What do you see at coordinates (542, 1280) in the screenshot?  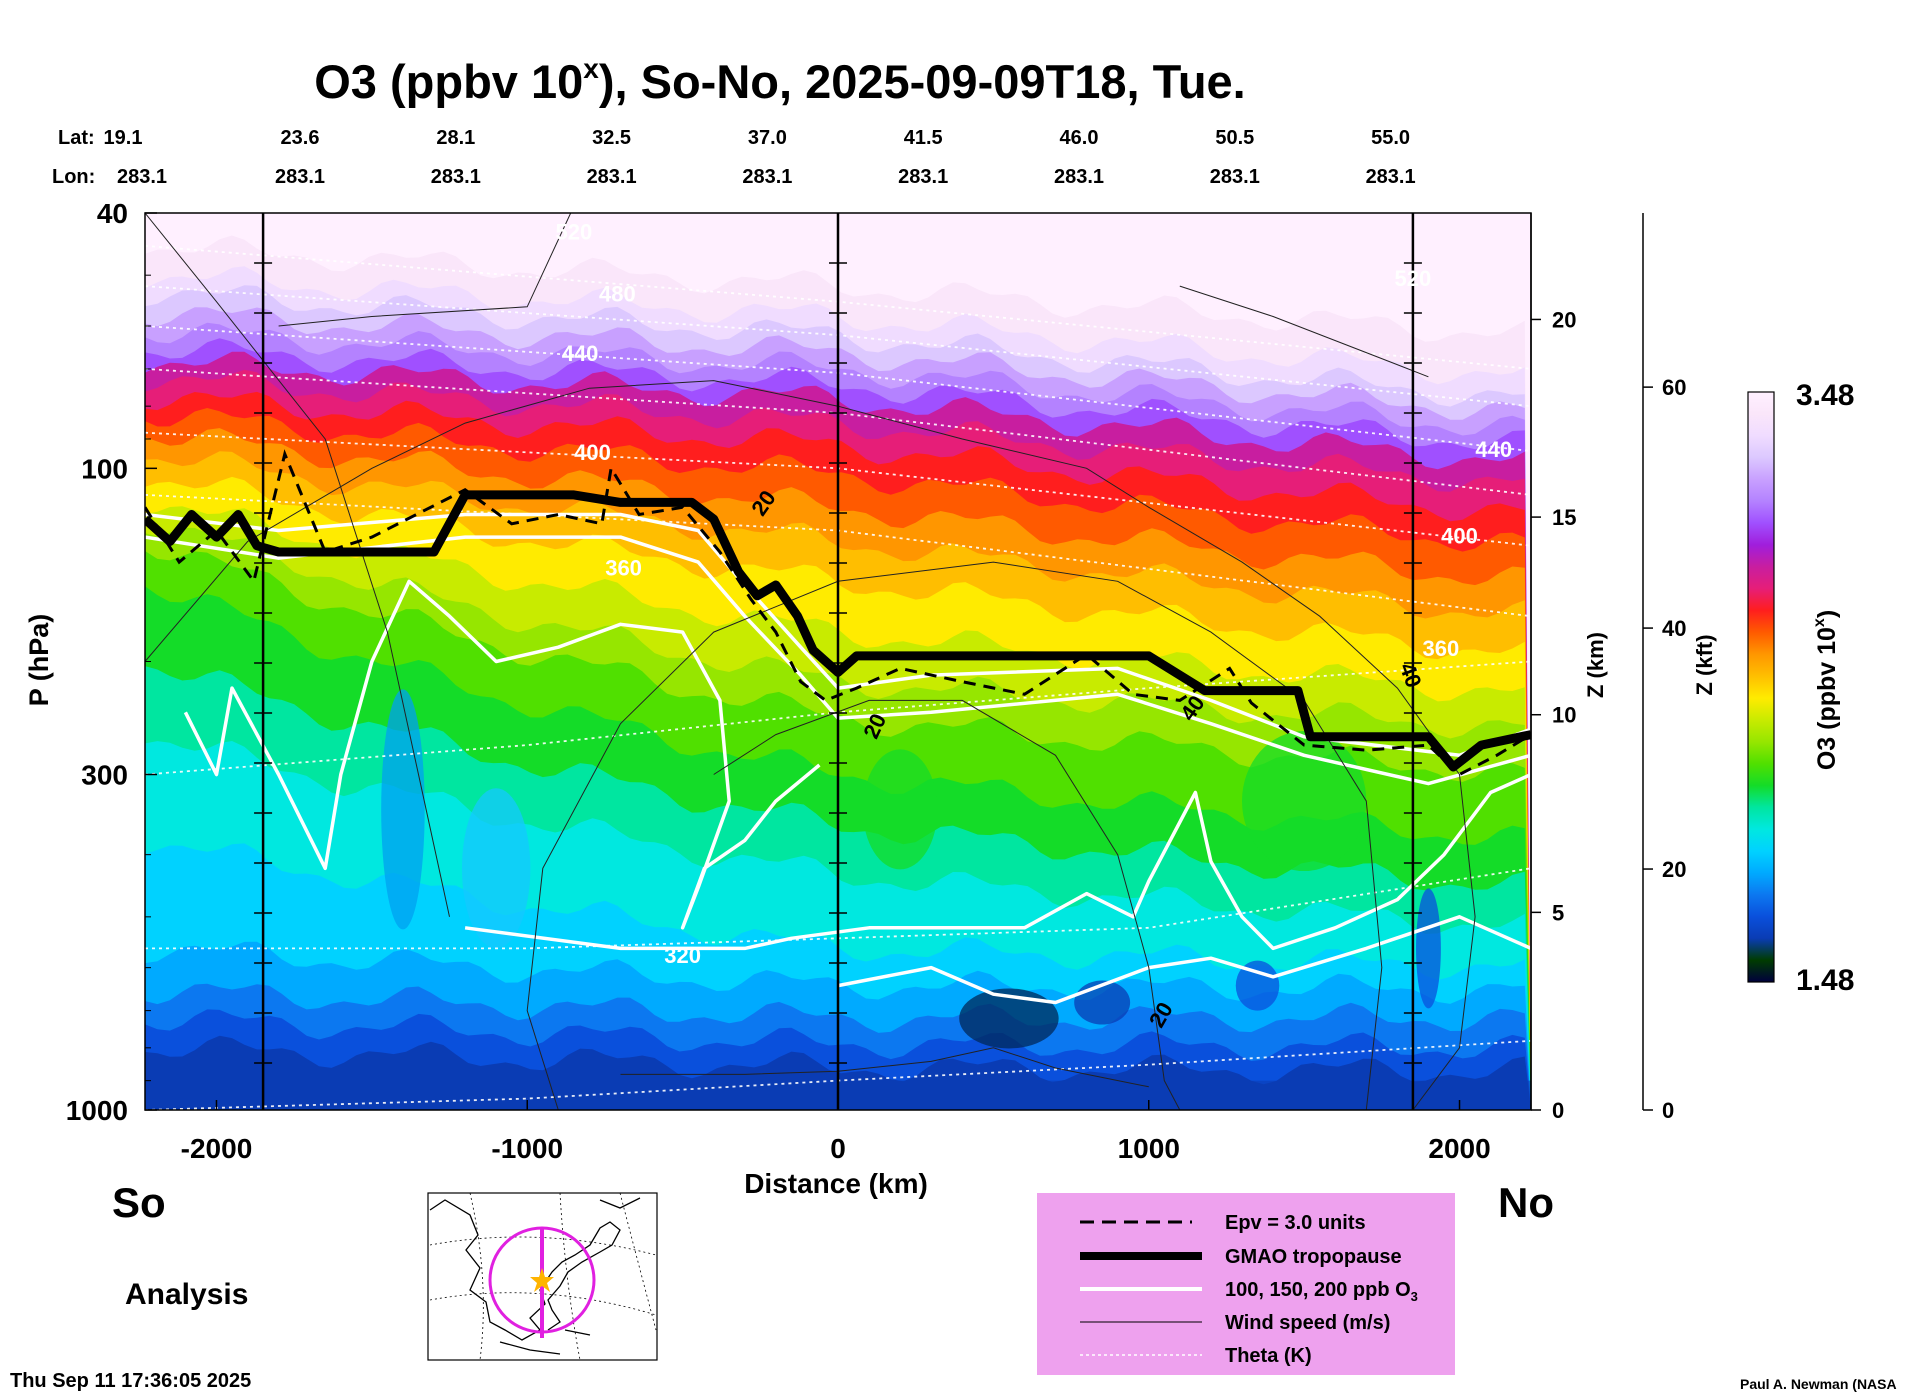 I see `map-center-star` at bounding box center [542, 1280].